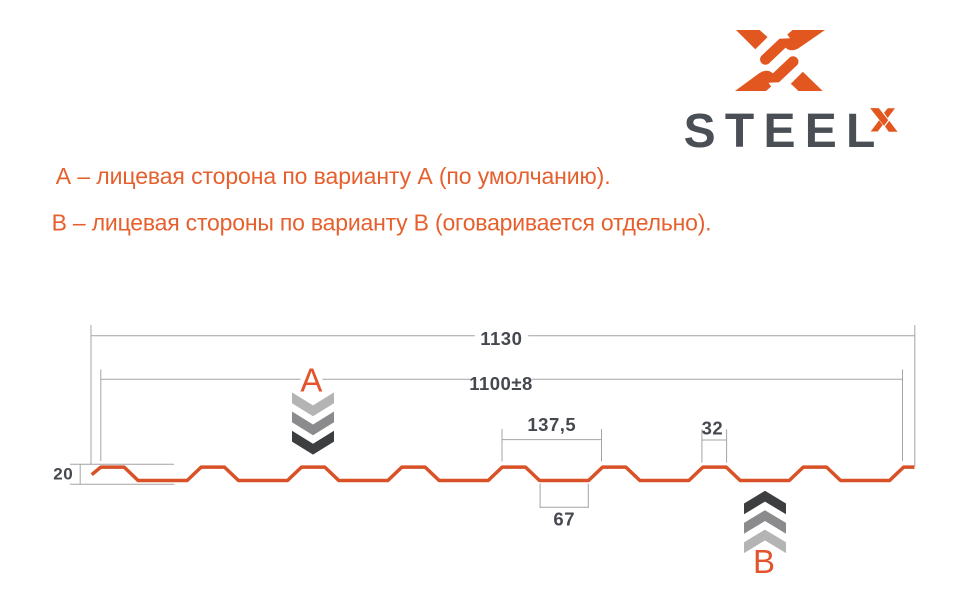 The image size is (970, 597). What do you see at coordinates (501, 338) in the screenshot?
I see `svg-text: 1130` at bounding box center [501, 338].